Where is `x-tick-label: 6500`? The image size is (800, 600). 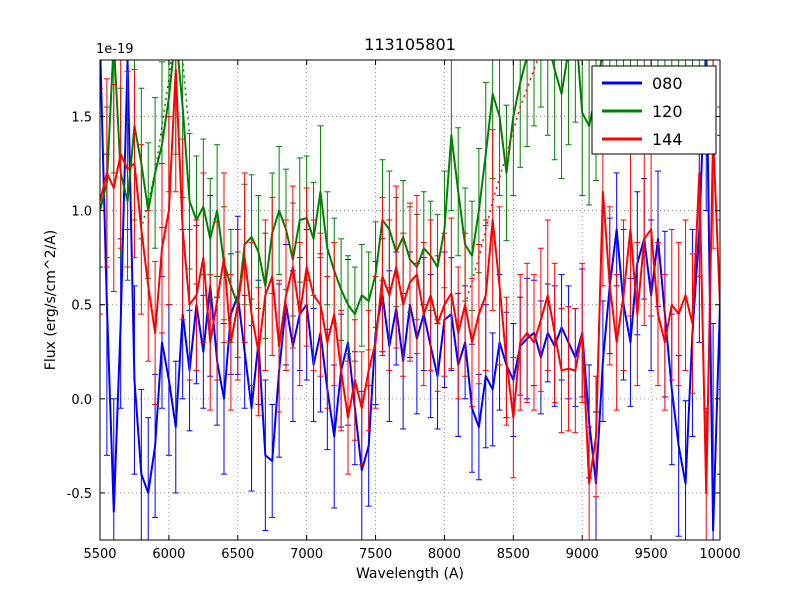 x-tick-label: 6500 is located at coordinates (237, 554).